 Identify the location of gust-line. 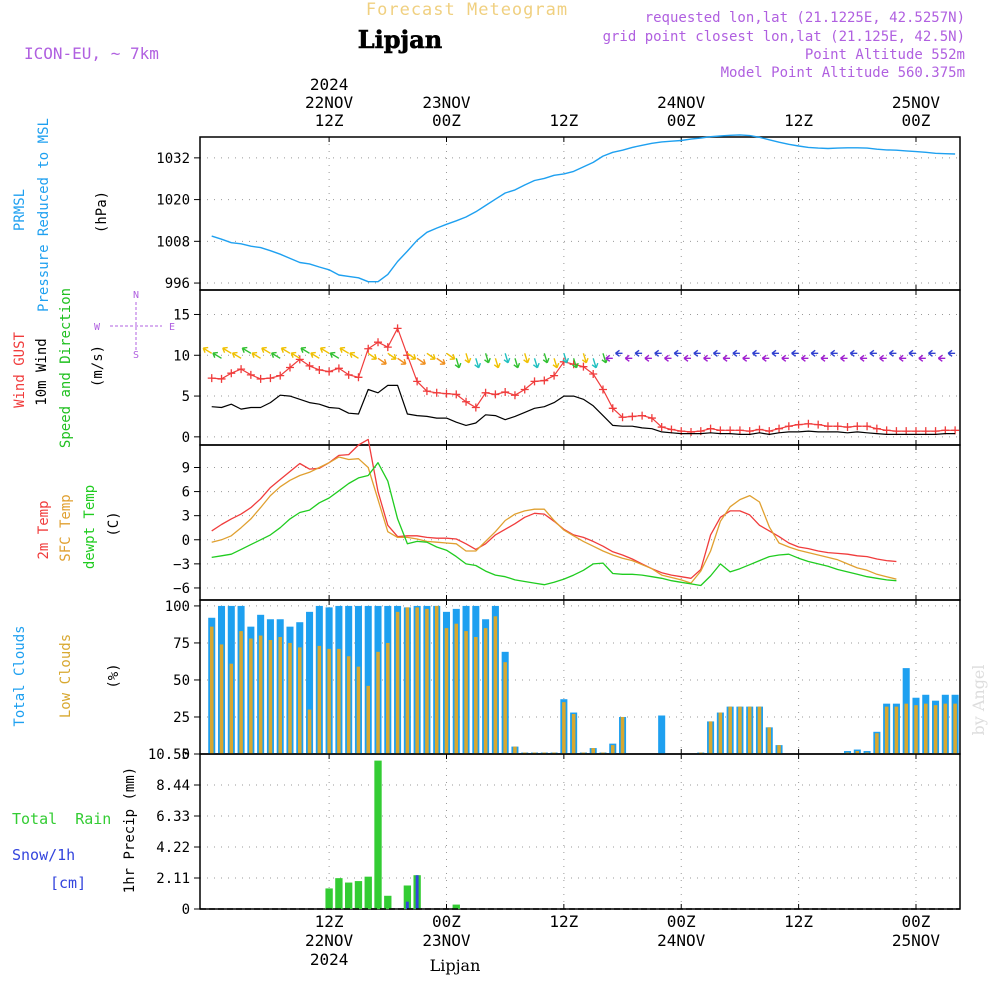
(583, 380).